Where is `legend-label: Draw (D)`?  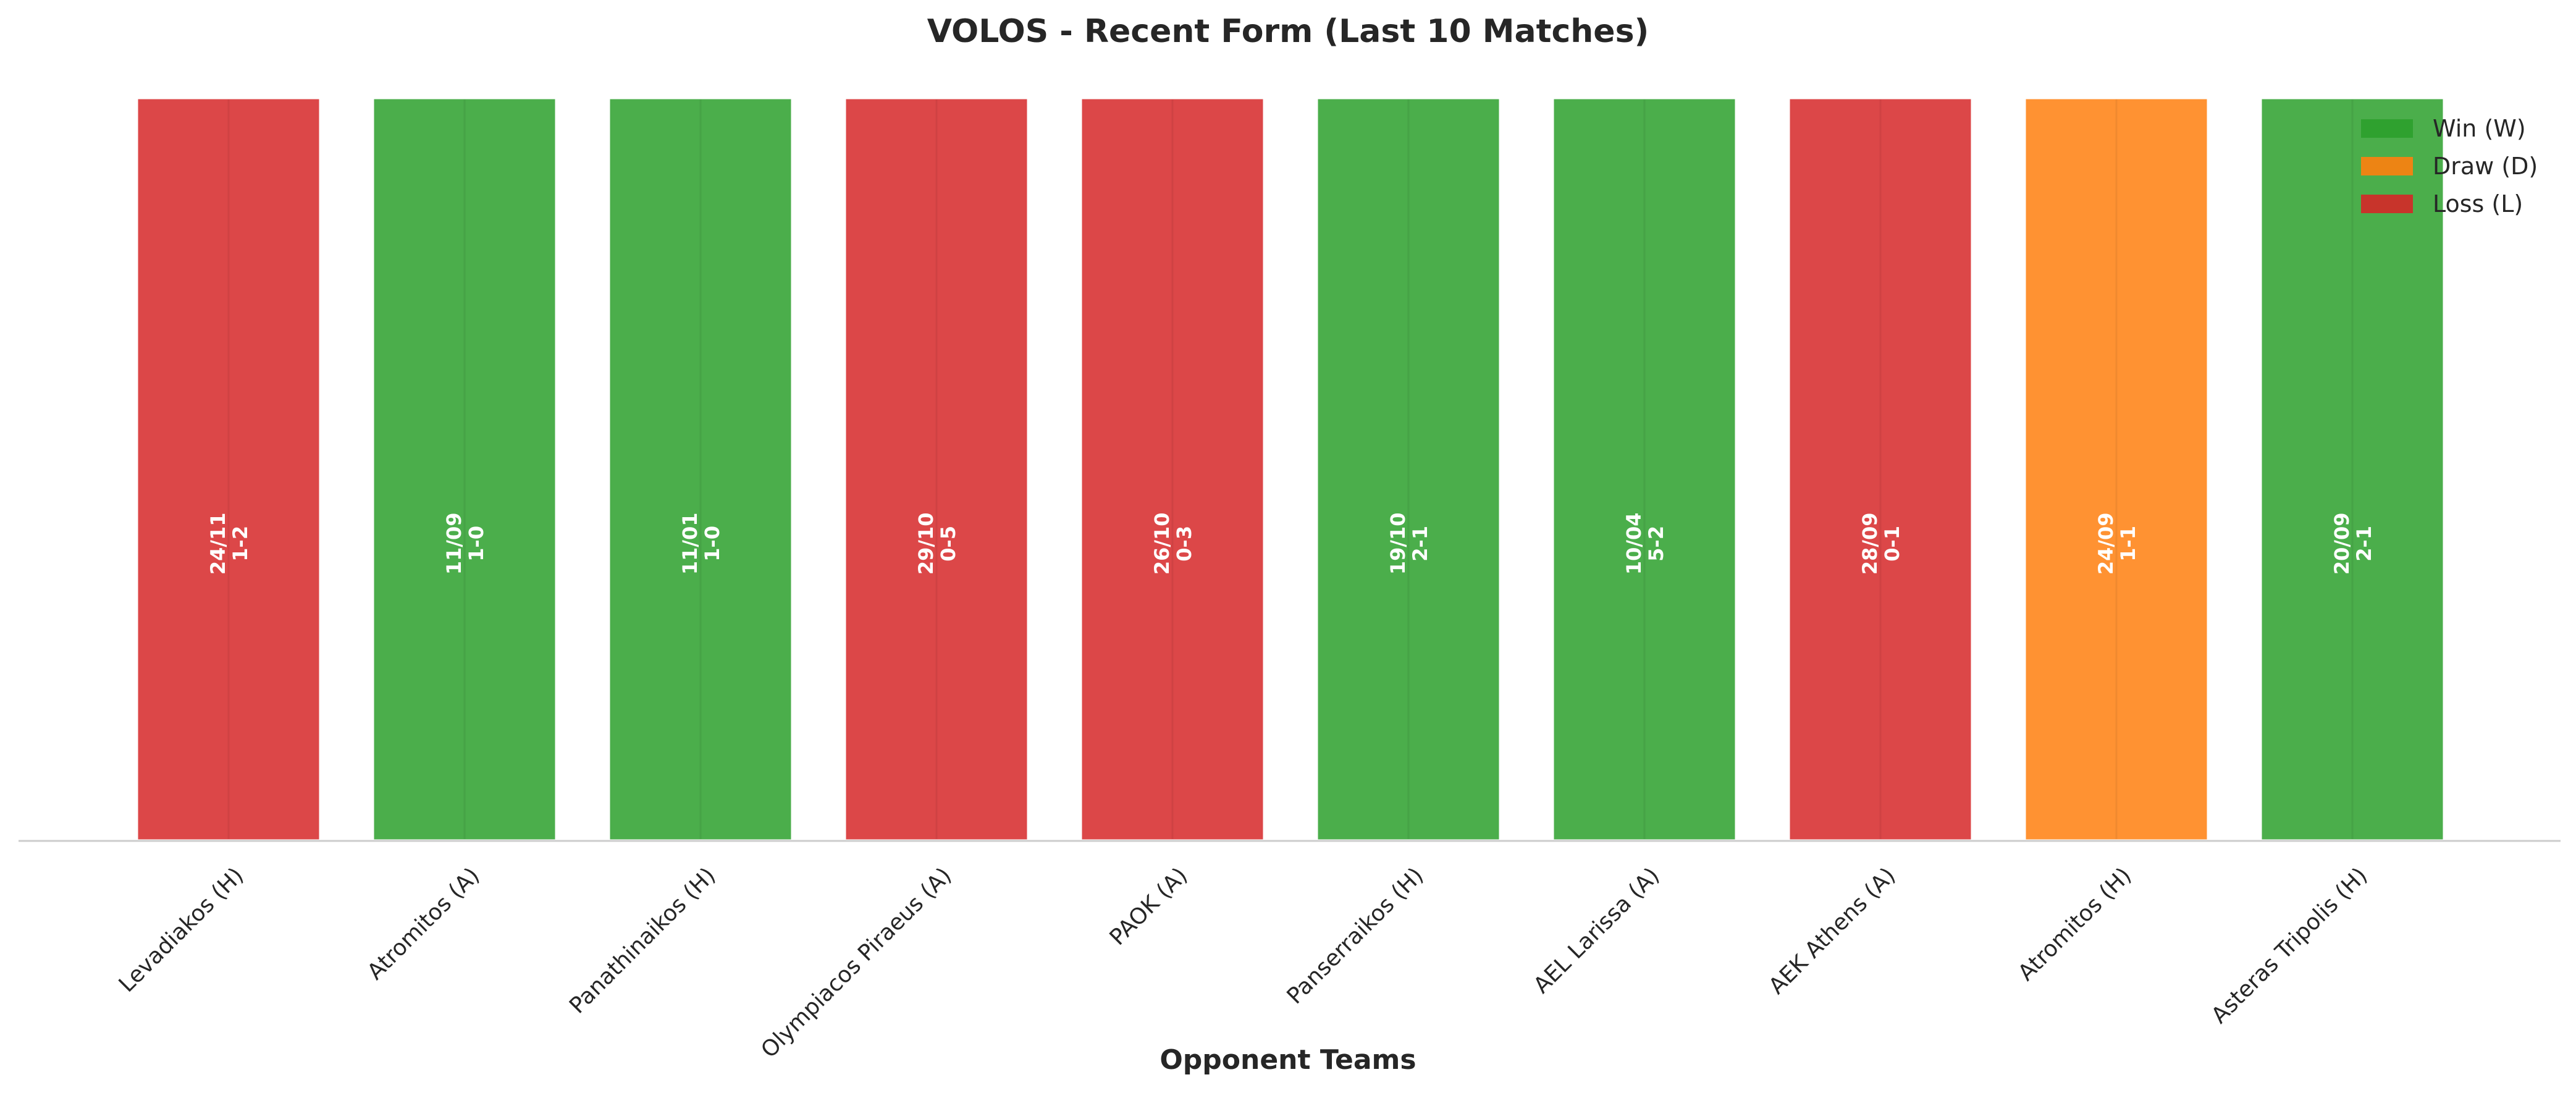
legend-label: Draw (D) is located at coordinates (2485, 167).